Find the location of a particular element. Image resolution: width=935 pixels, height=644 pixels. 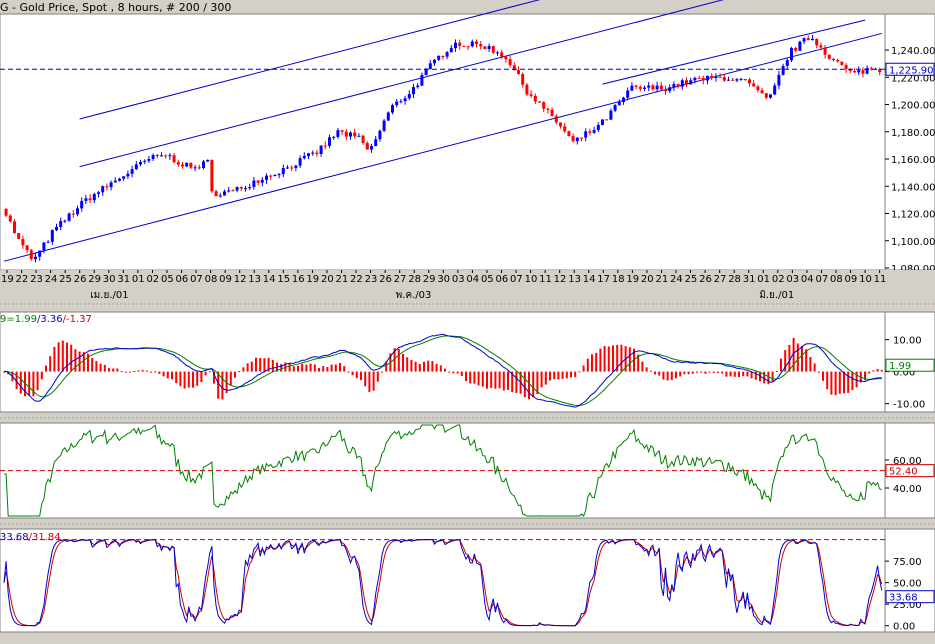

date-tick-label: 20 is located at coordinates (327, 279).